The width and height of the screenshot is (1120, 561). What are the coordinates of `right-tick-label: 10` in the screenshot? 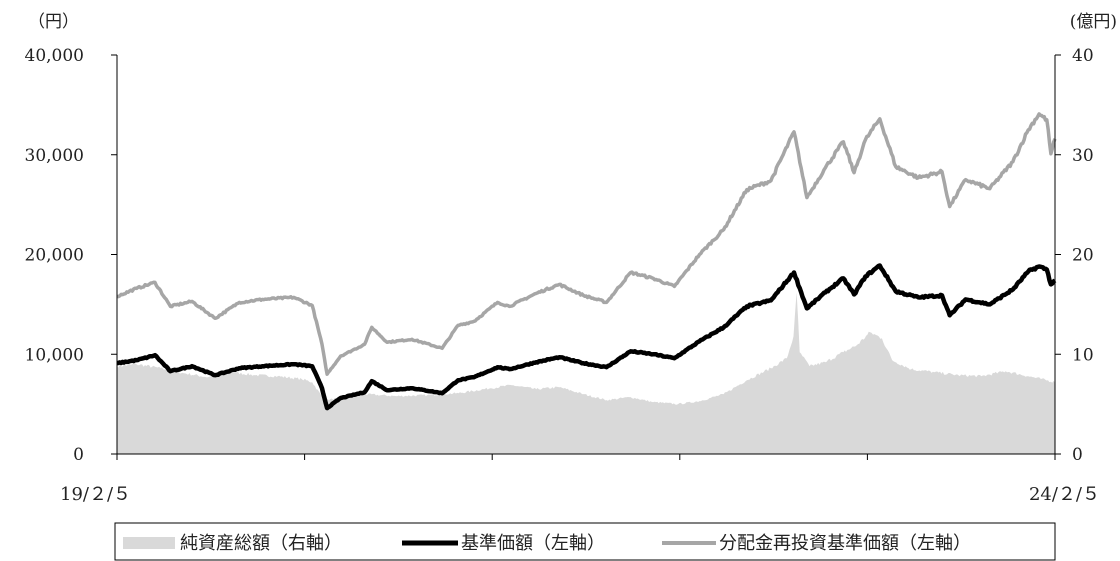 It's located at (1083, 355).